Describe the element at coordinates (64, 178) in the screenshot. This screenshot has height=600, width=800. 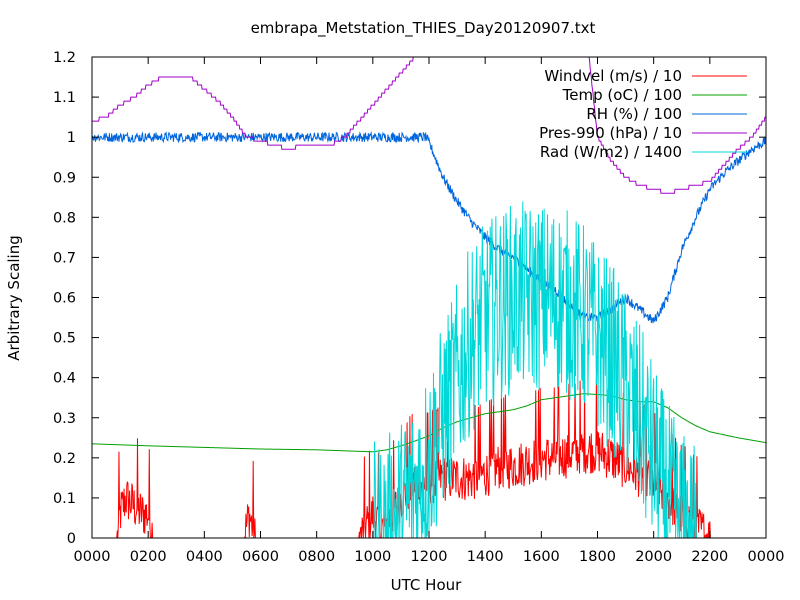
I see `y-tick-label: 0.9` at that location.